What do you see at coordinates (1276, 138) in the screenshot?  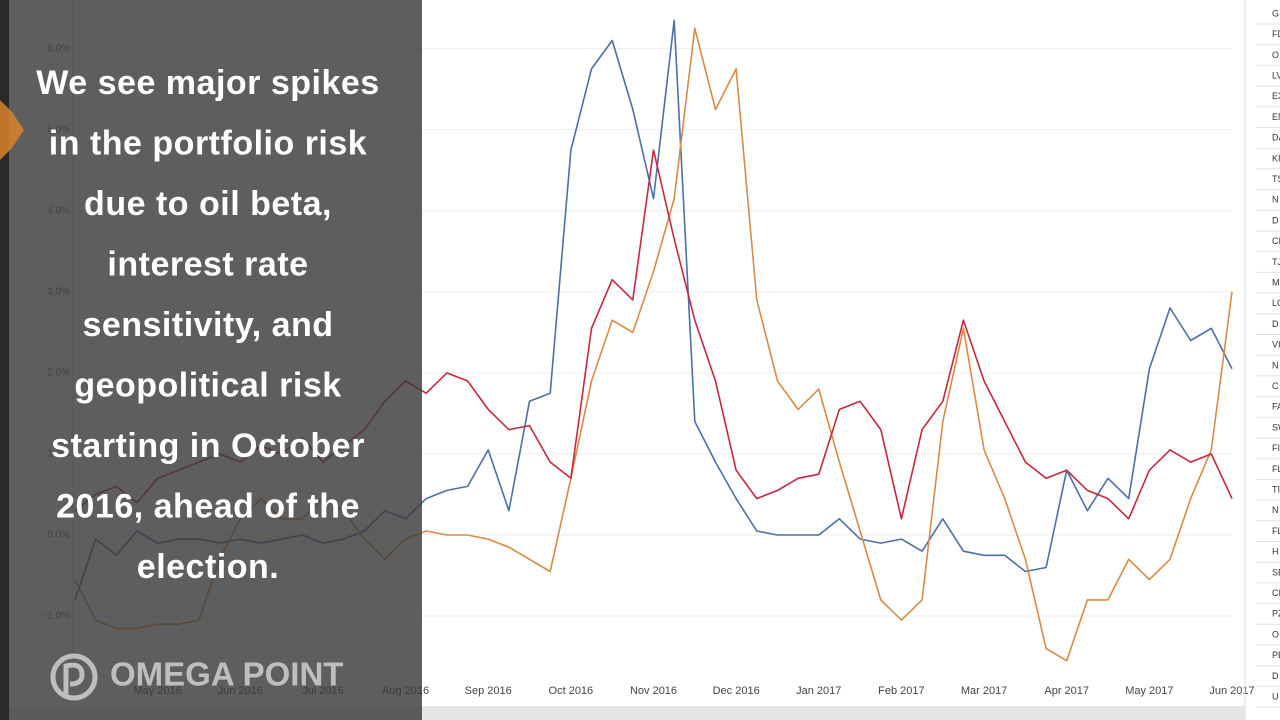 I see `sidebar-item: DA` at bounding box center [1276, 138].